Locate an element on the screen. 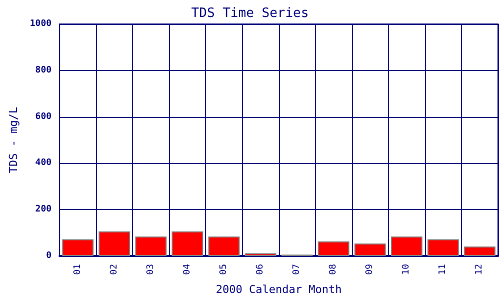  x-tick-label: 05 is located at coordinates (223, 269).